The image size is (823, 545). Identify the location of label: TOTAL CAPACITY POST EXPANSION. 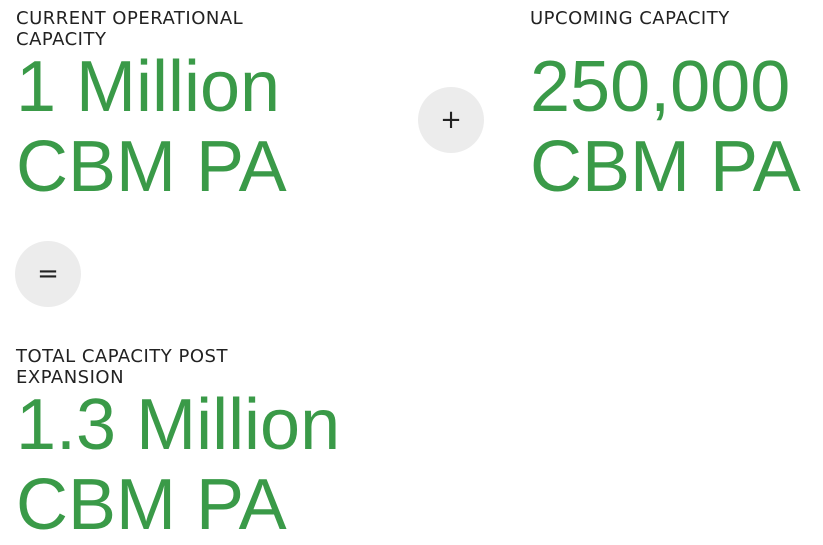
(122, 367).